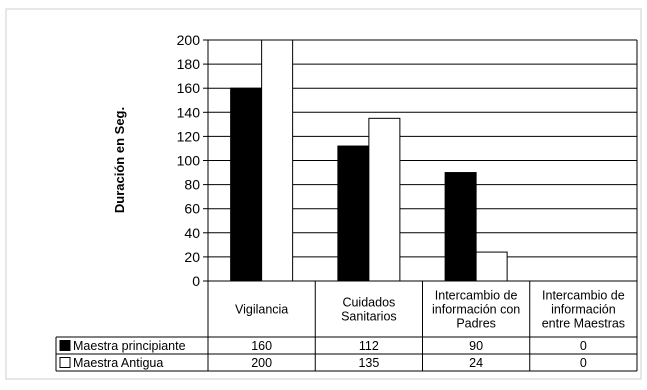  I want to click on category-label: información con, so click(476, 310).